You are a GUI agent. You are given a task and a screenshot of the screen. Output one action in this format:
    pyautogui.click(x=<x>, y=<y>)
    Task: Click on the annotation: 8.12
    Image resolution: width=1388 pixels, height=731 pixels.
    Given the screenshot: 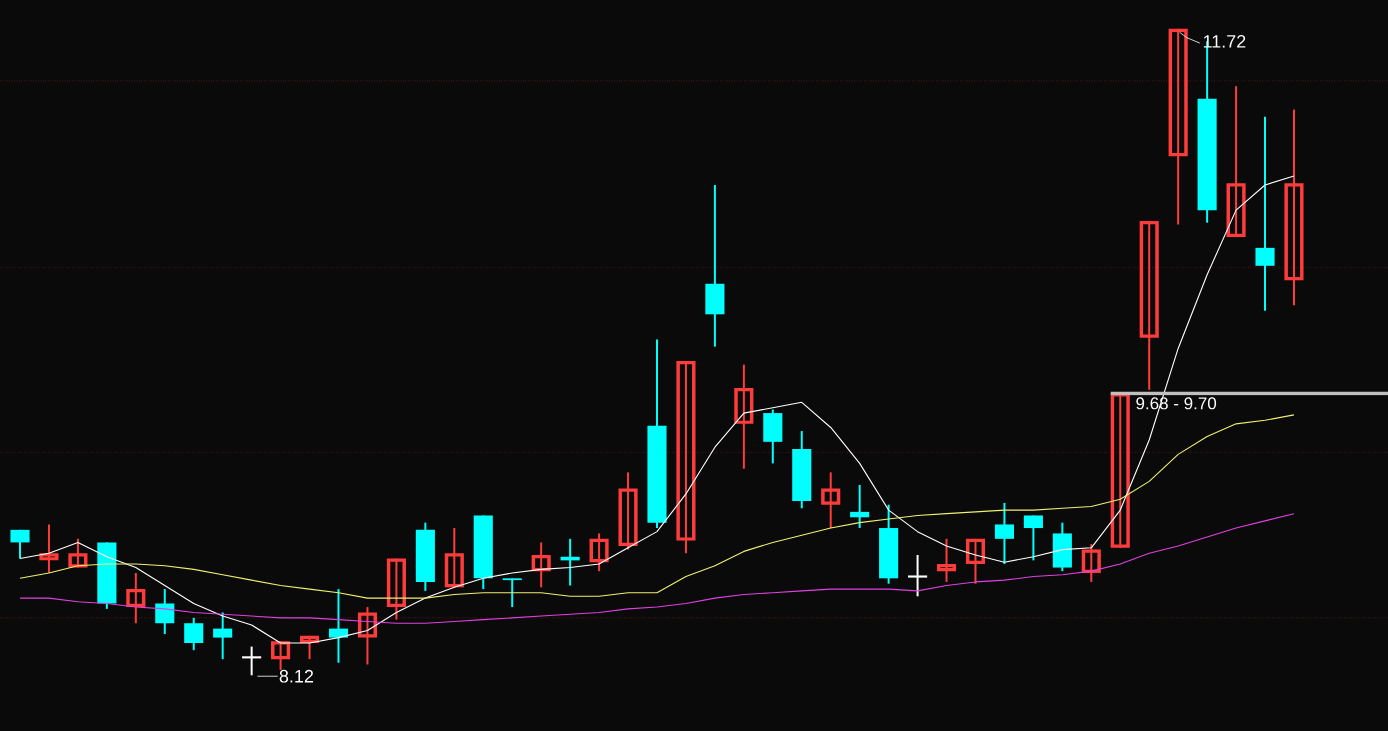 What is the action you would take?
    pyautogui.click(x=296, y=676)
    